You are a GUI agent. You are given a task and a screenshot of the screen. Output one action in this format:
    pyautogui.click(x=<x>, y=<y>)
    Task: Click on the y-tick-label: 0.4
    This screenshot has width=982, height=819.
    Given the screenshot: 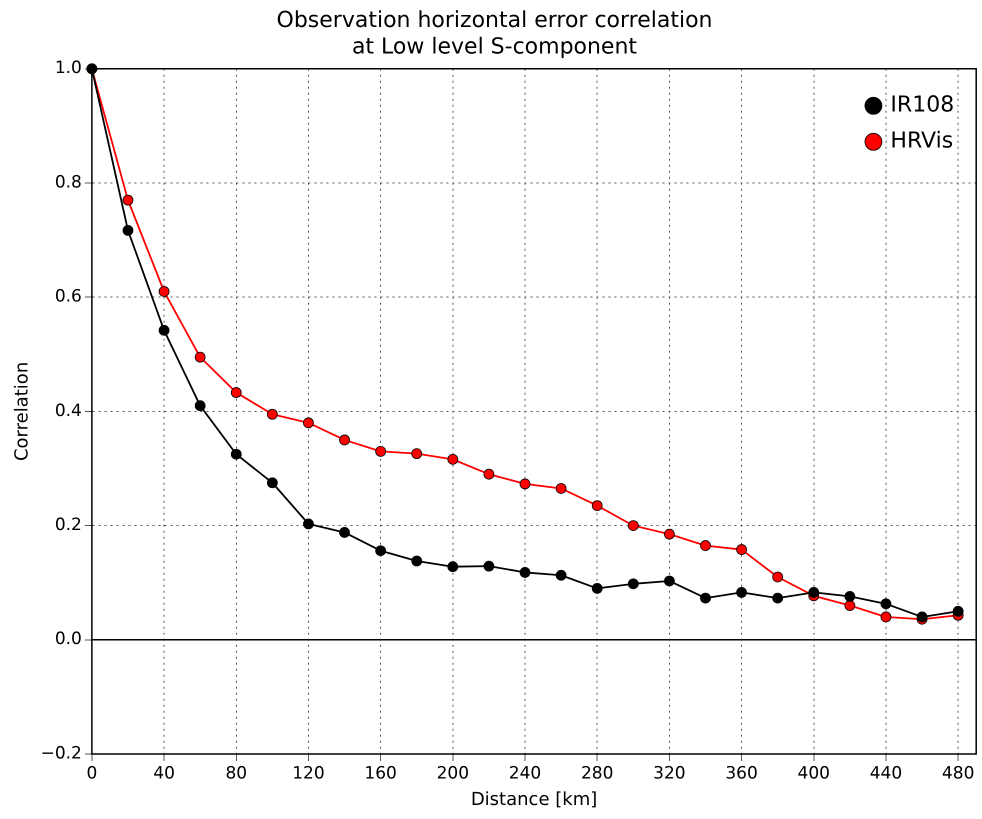 What is the action you would take?
    pyautogui.click(x=68, y=410)
    